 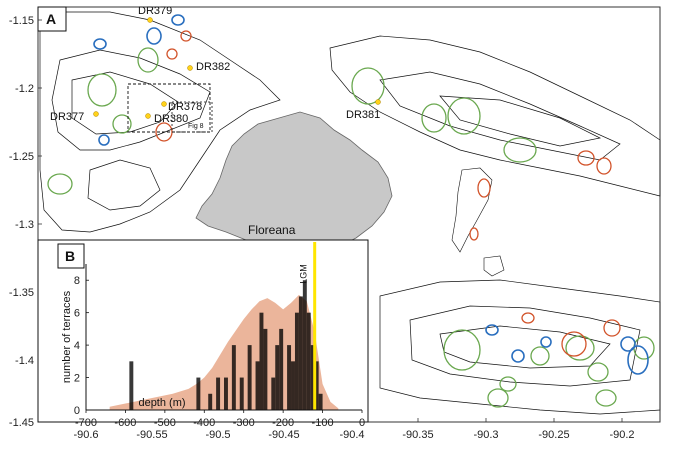 I want to click on lon-tick-2: -90.55, so click(x=151, y=435).